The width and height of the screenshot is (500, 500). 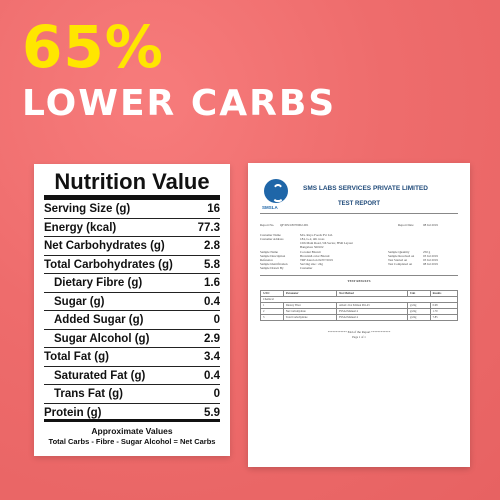 What do you see at coordinates (311, 264) in the screenshot?
I see `sample-identification: Serving size : 24g` at bounding box center [311, 264].